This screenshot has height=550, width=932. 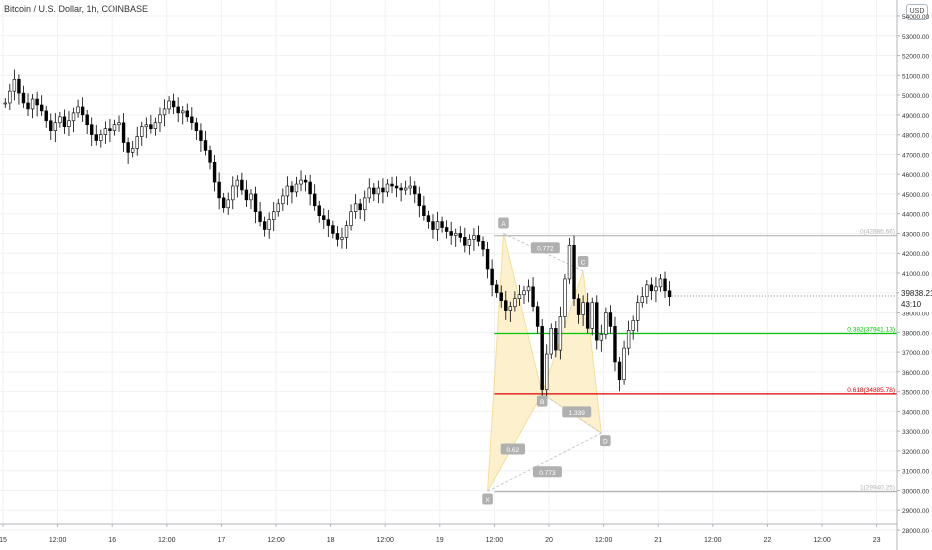 I want to click on ratio-line-xd, so click(x=544, y=462).